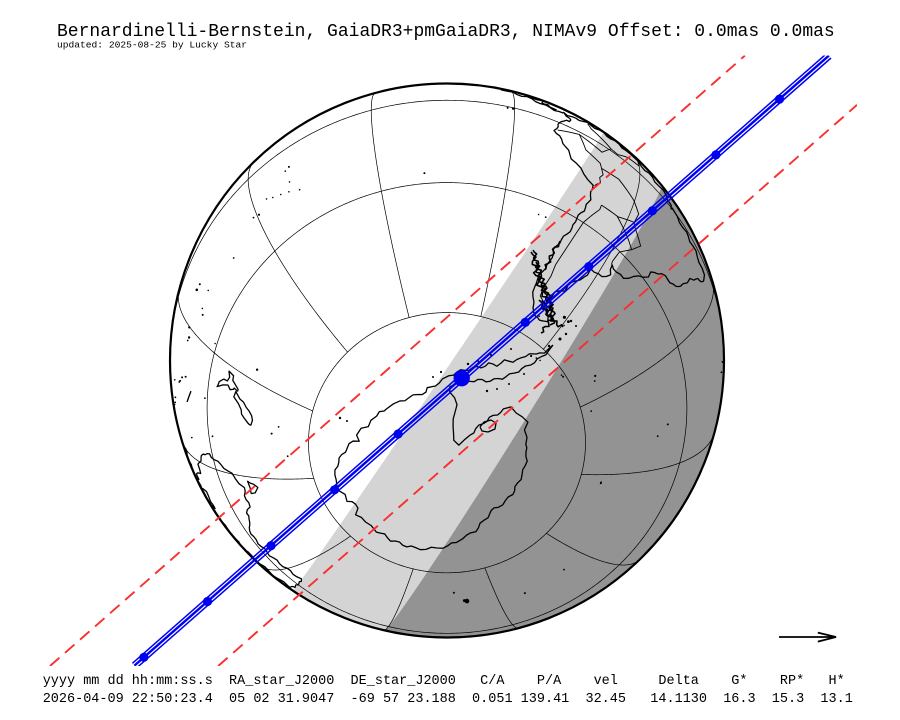  Describe the element at coordinates (152, 45) in the screenshot. I see `svg-text:updated: 2025-08-25 by Lucky S: updated: 2025-08-25 by Lucky Star` at that location.